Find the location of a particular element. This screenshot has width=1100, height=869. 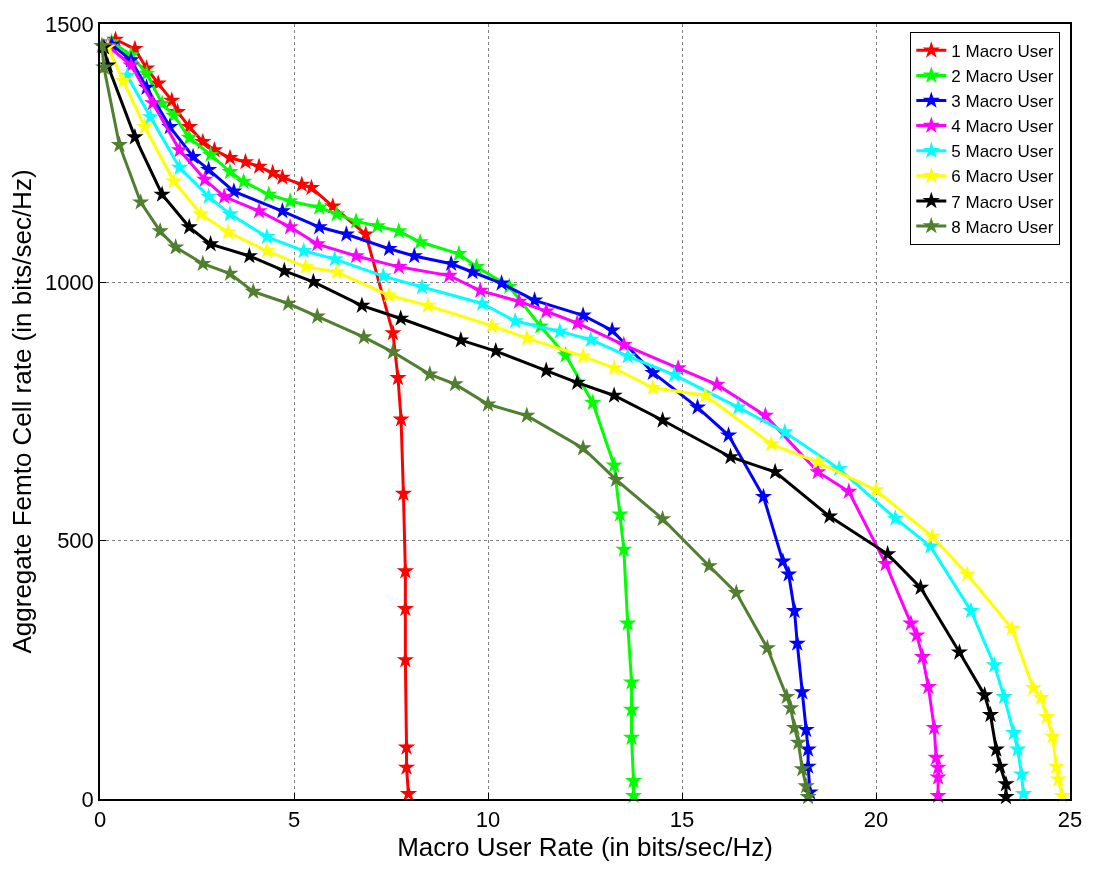

x-axis-title: Macro User Rate (in bits/sec/Hz) is located at coordinates (585, 847).